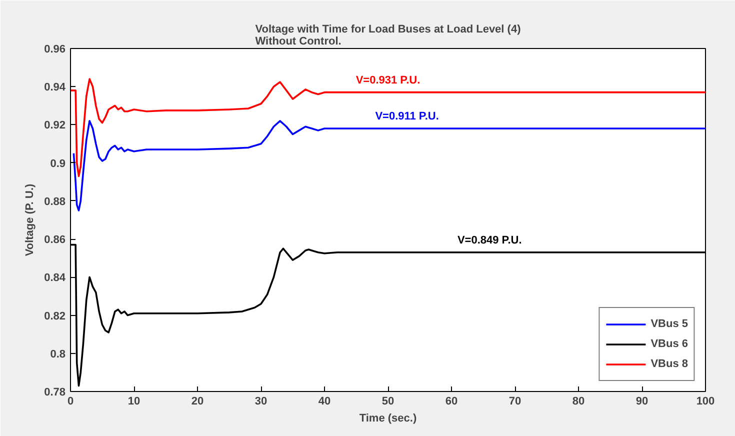  I want to click on annotation: V=0.849 P.U., so click(489, 240).